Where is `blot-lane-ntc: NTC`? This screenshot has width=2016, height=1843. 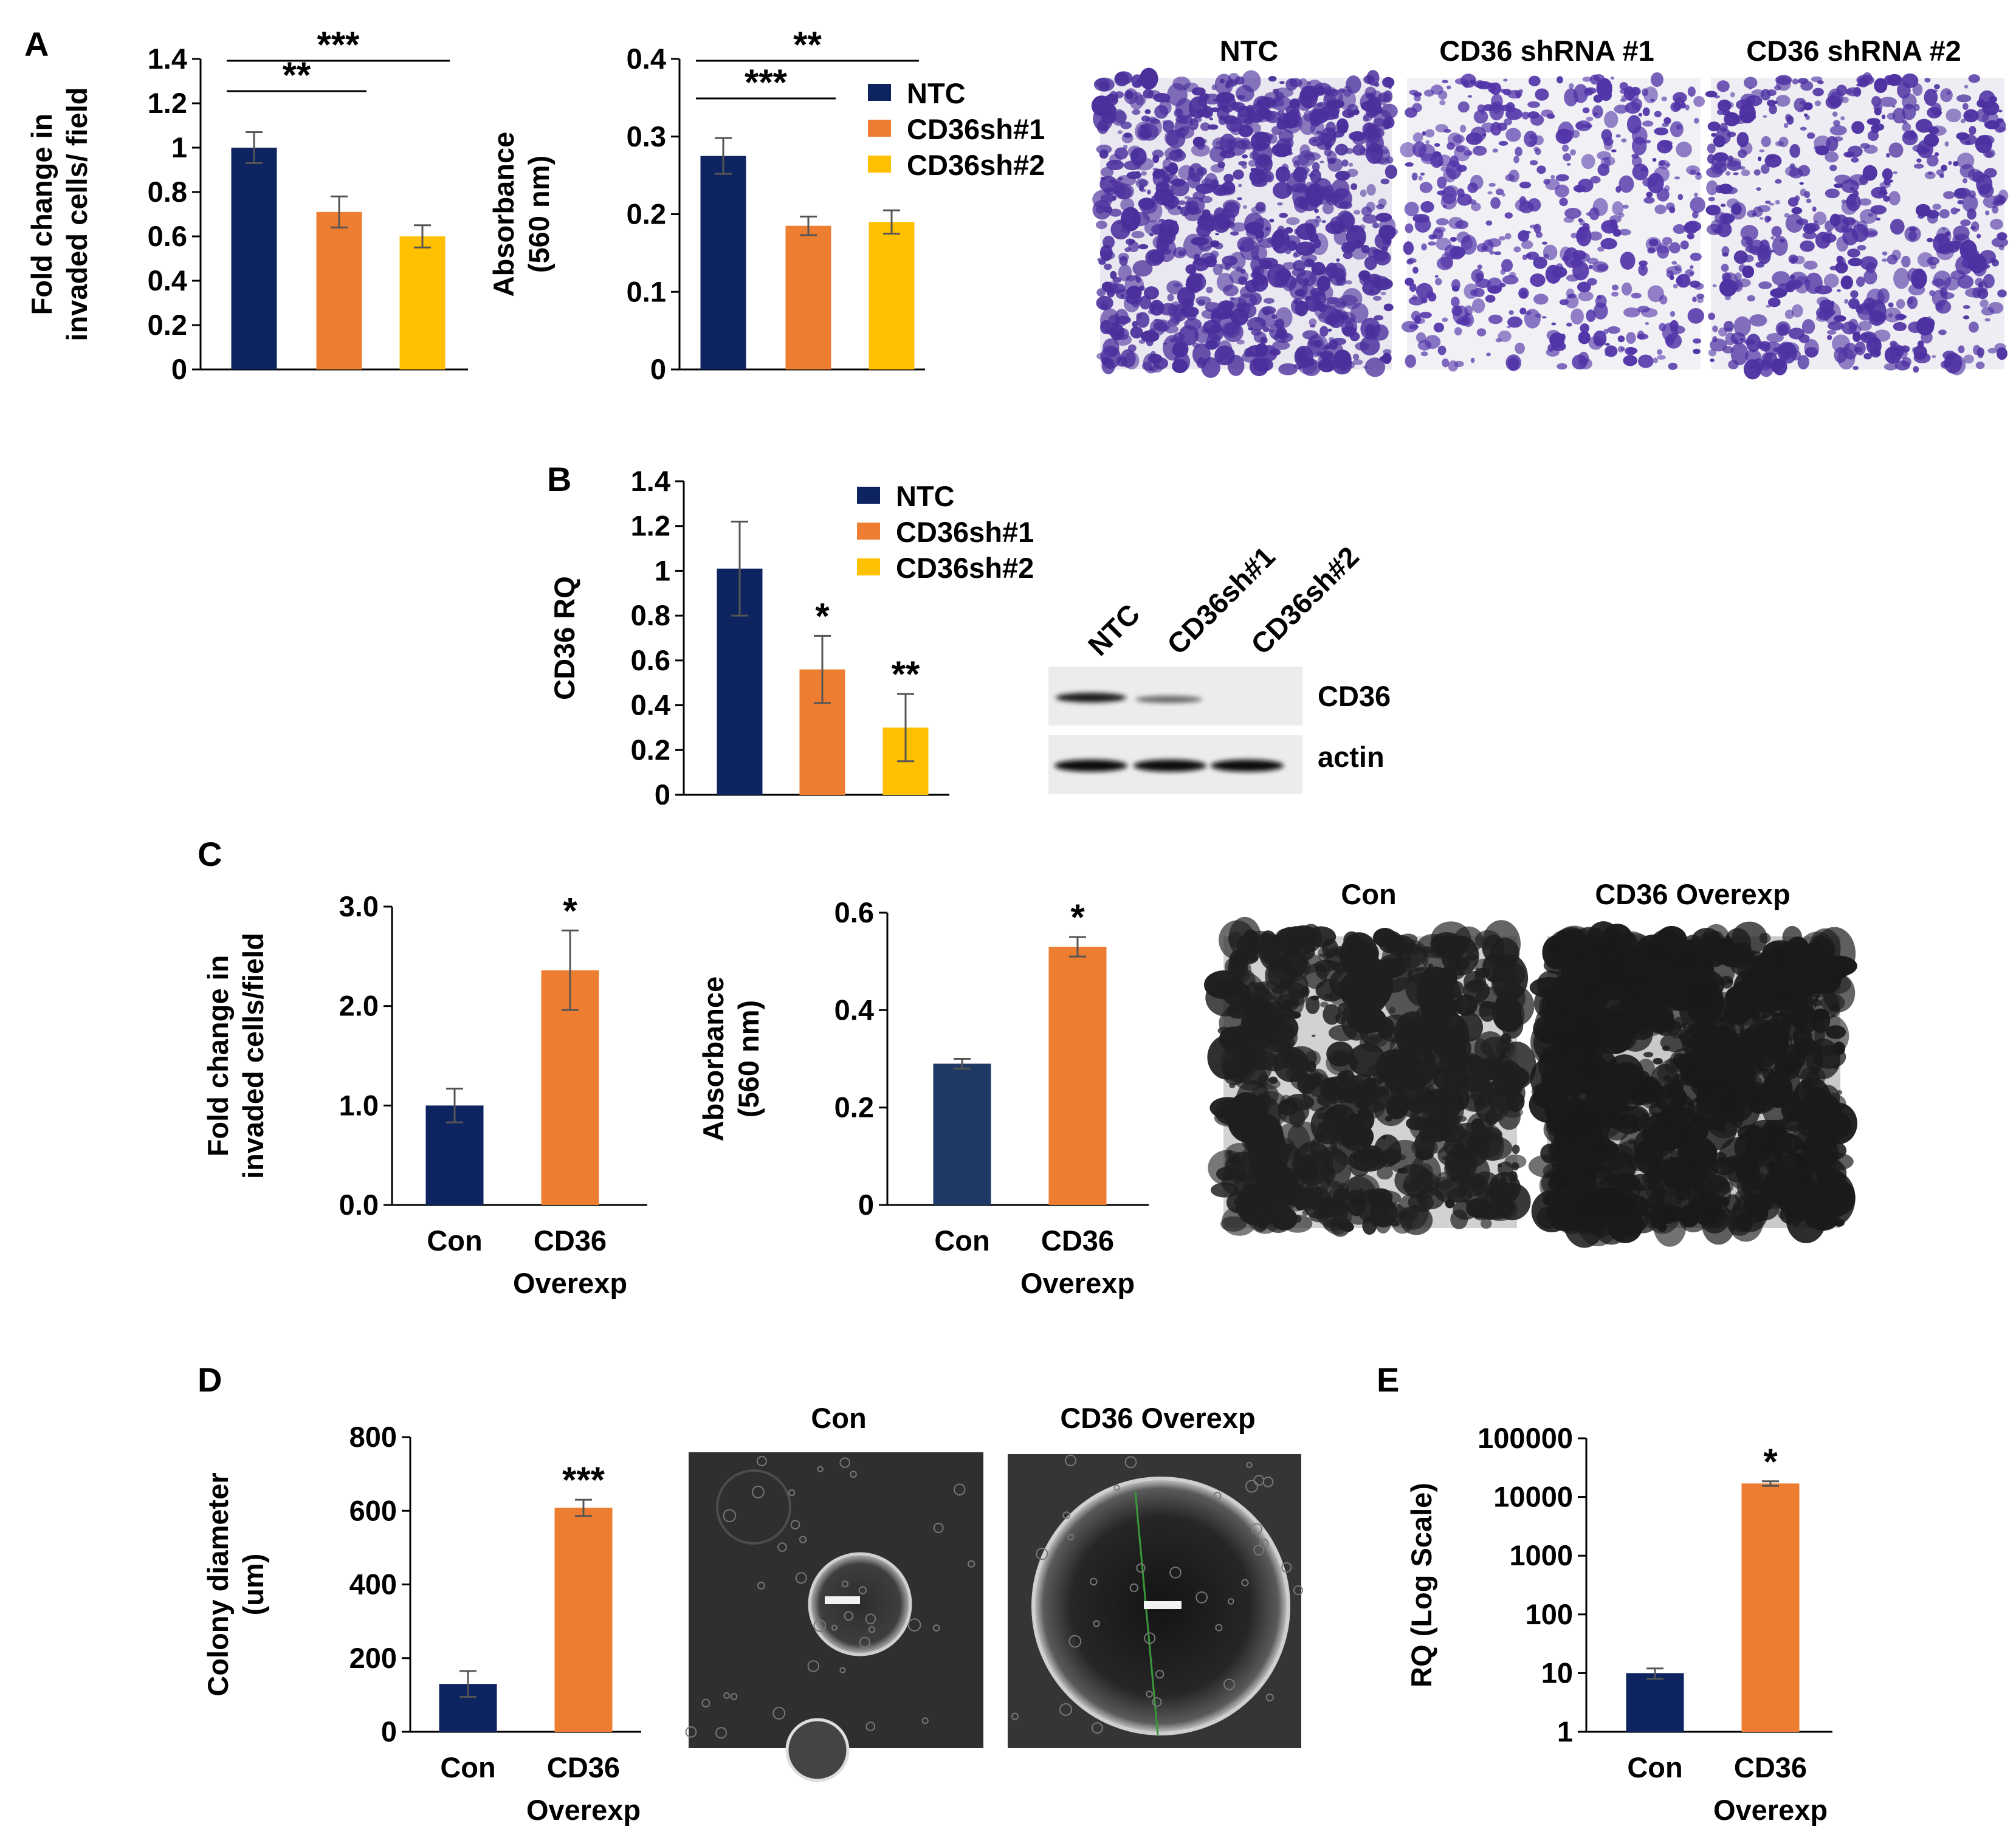
blot-lane-ntc: NTC is located at coordinates (1114, 629).